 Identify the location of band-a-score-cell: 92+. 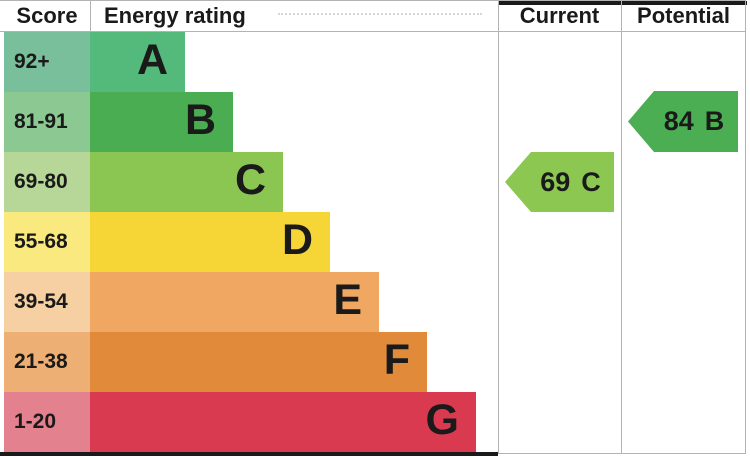
(47, 62).